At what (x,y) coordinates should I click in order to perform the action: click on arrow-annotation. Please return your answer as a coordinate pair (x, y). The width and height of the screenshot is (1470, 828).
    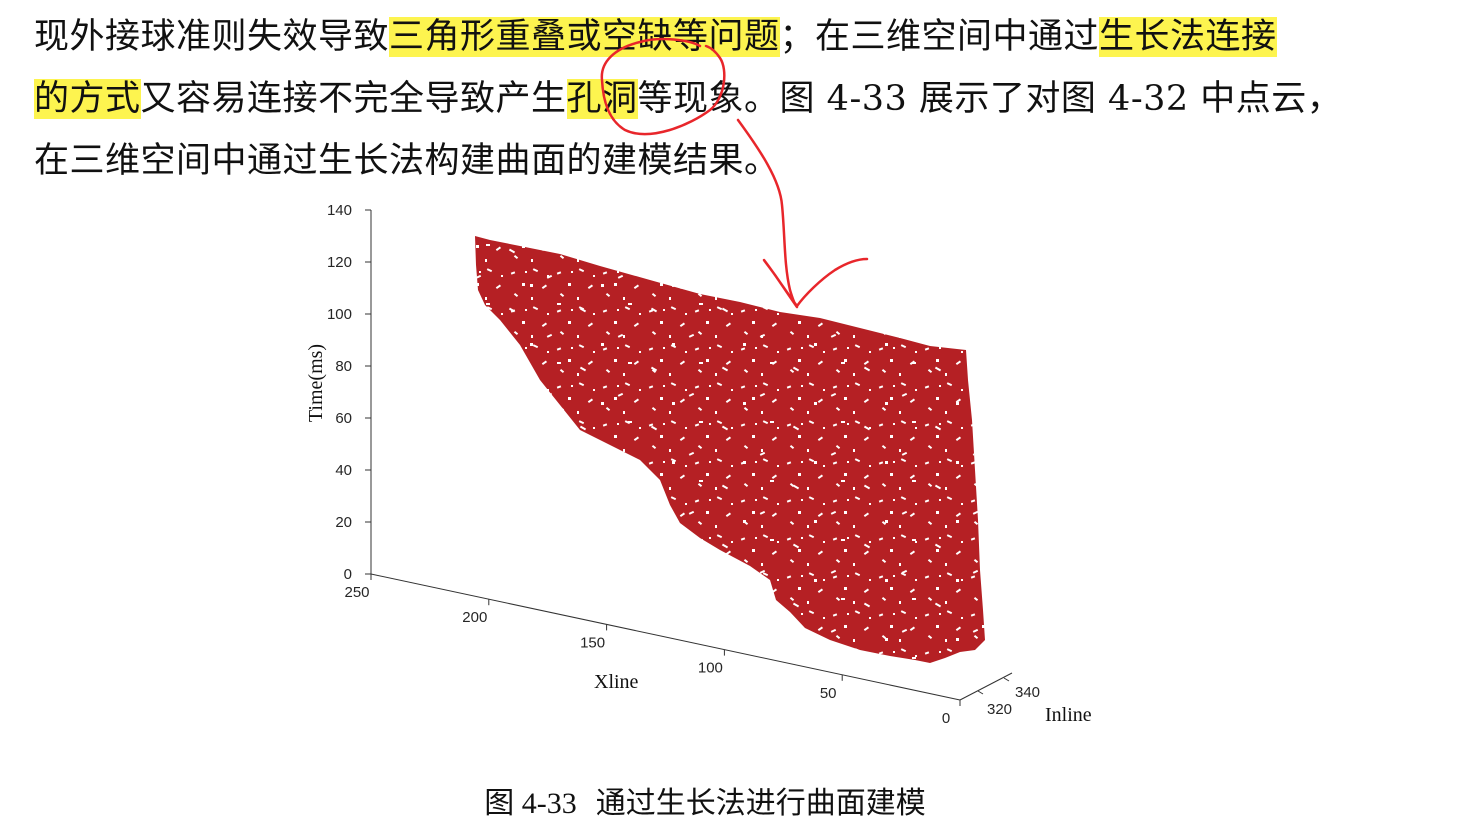
    Looking at the image, I should click on (802, 213).